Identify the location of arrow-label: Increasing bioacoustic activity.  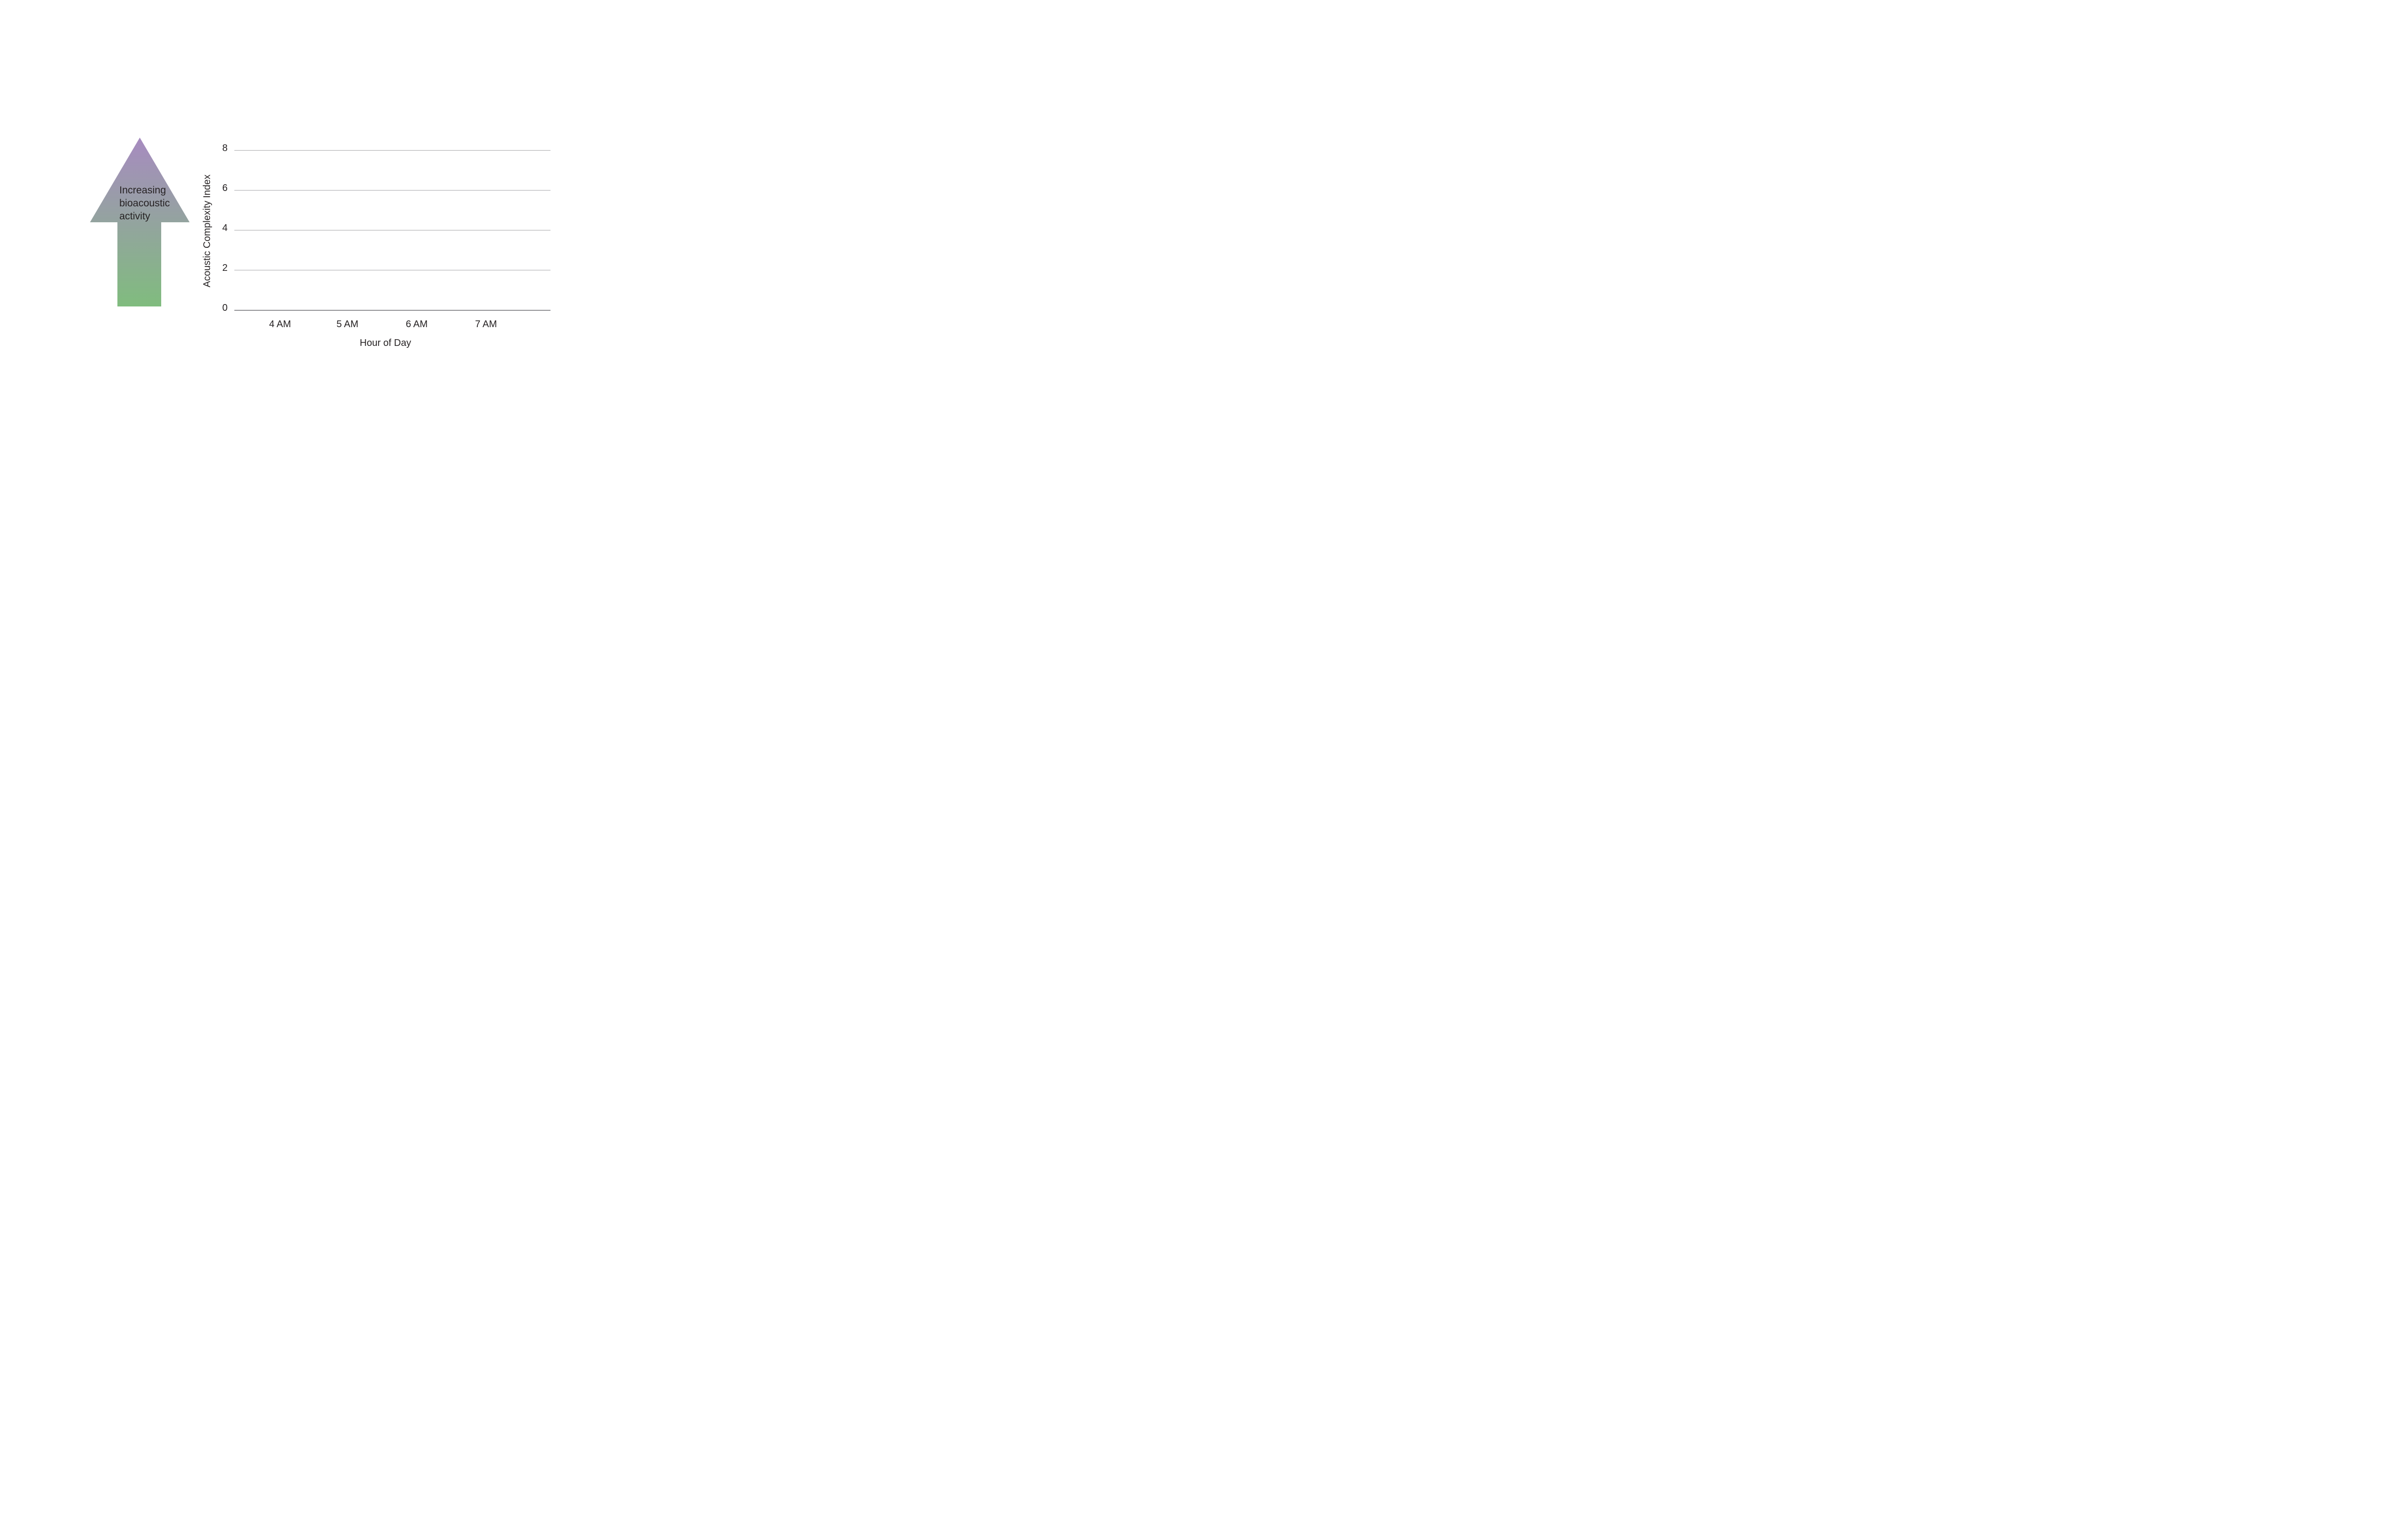
(145, 204).